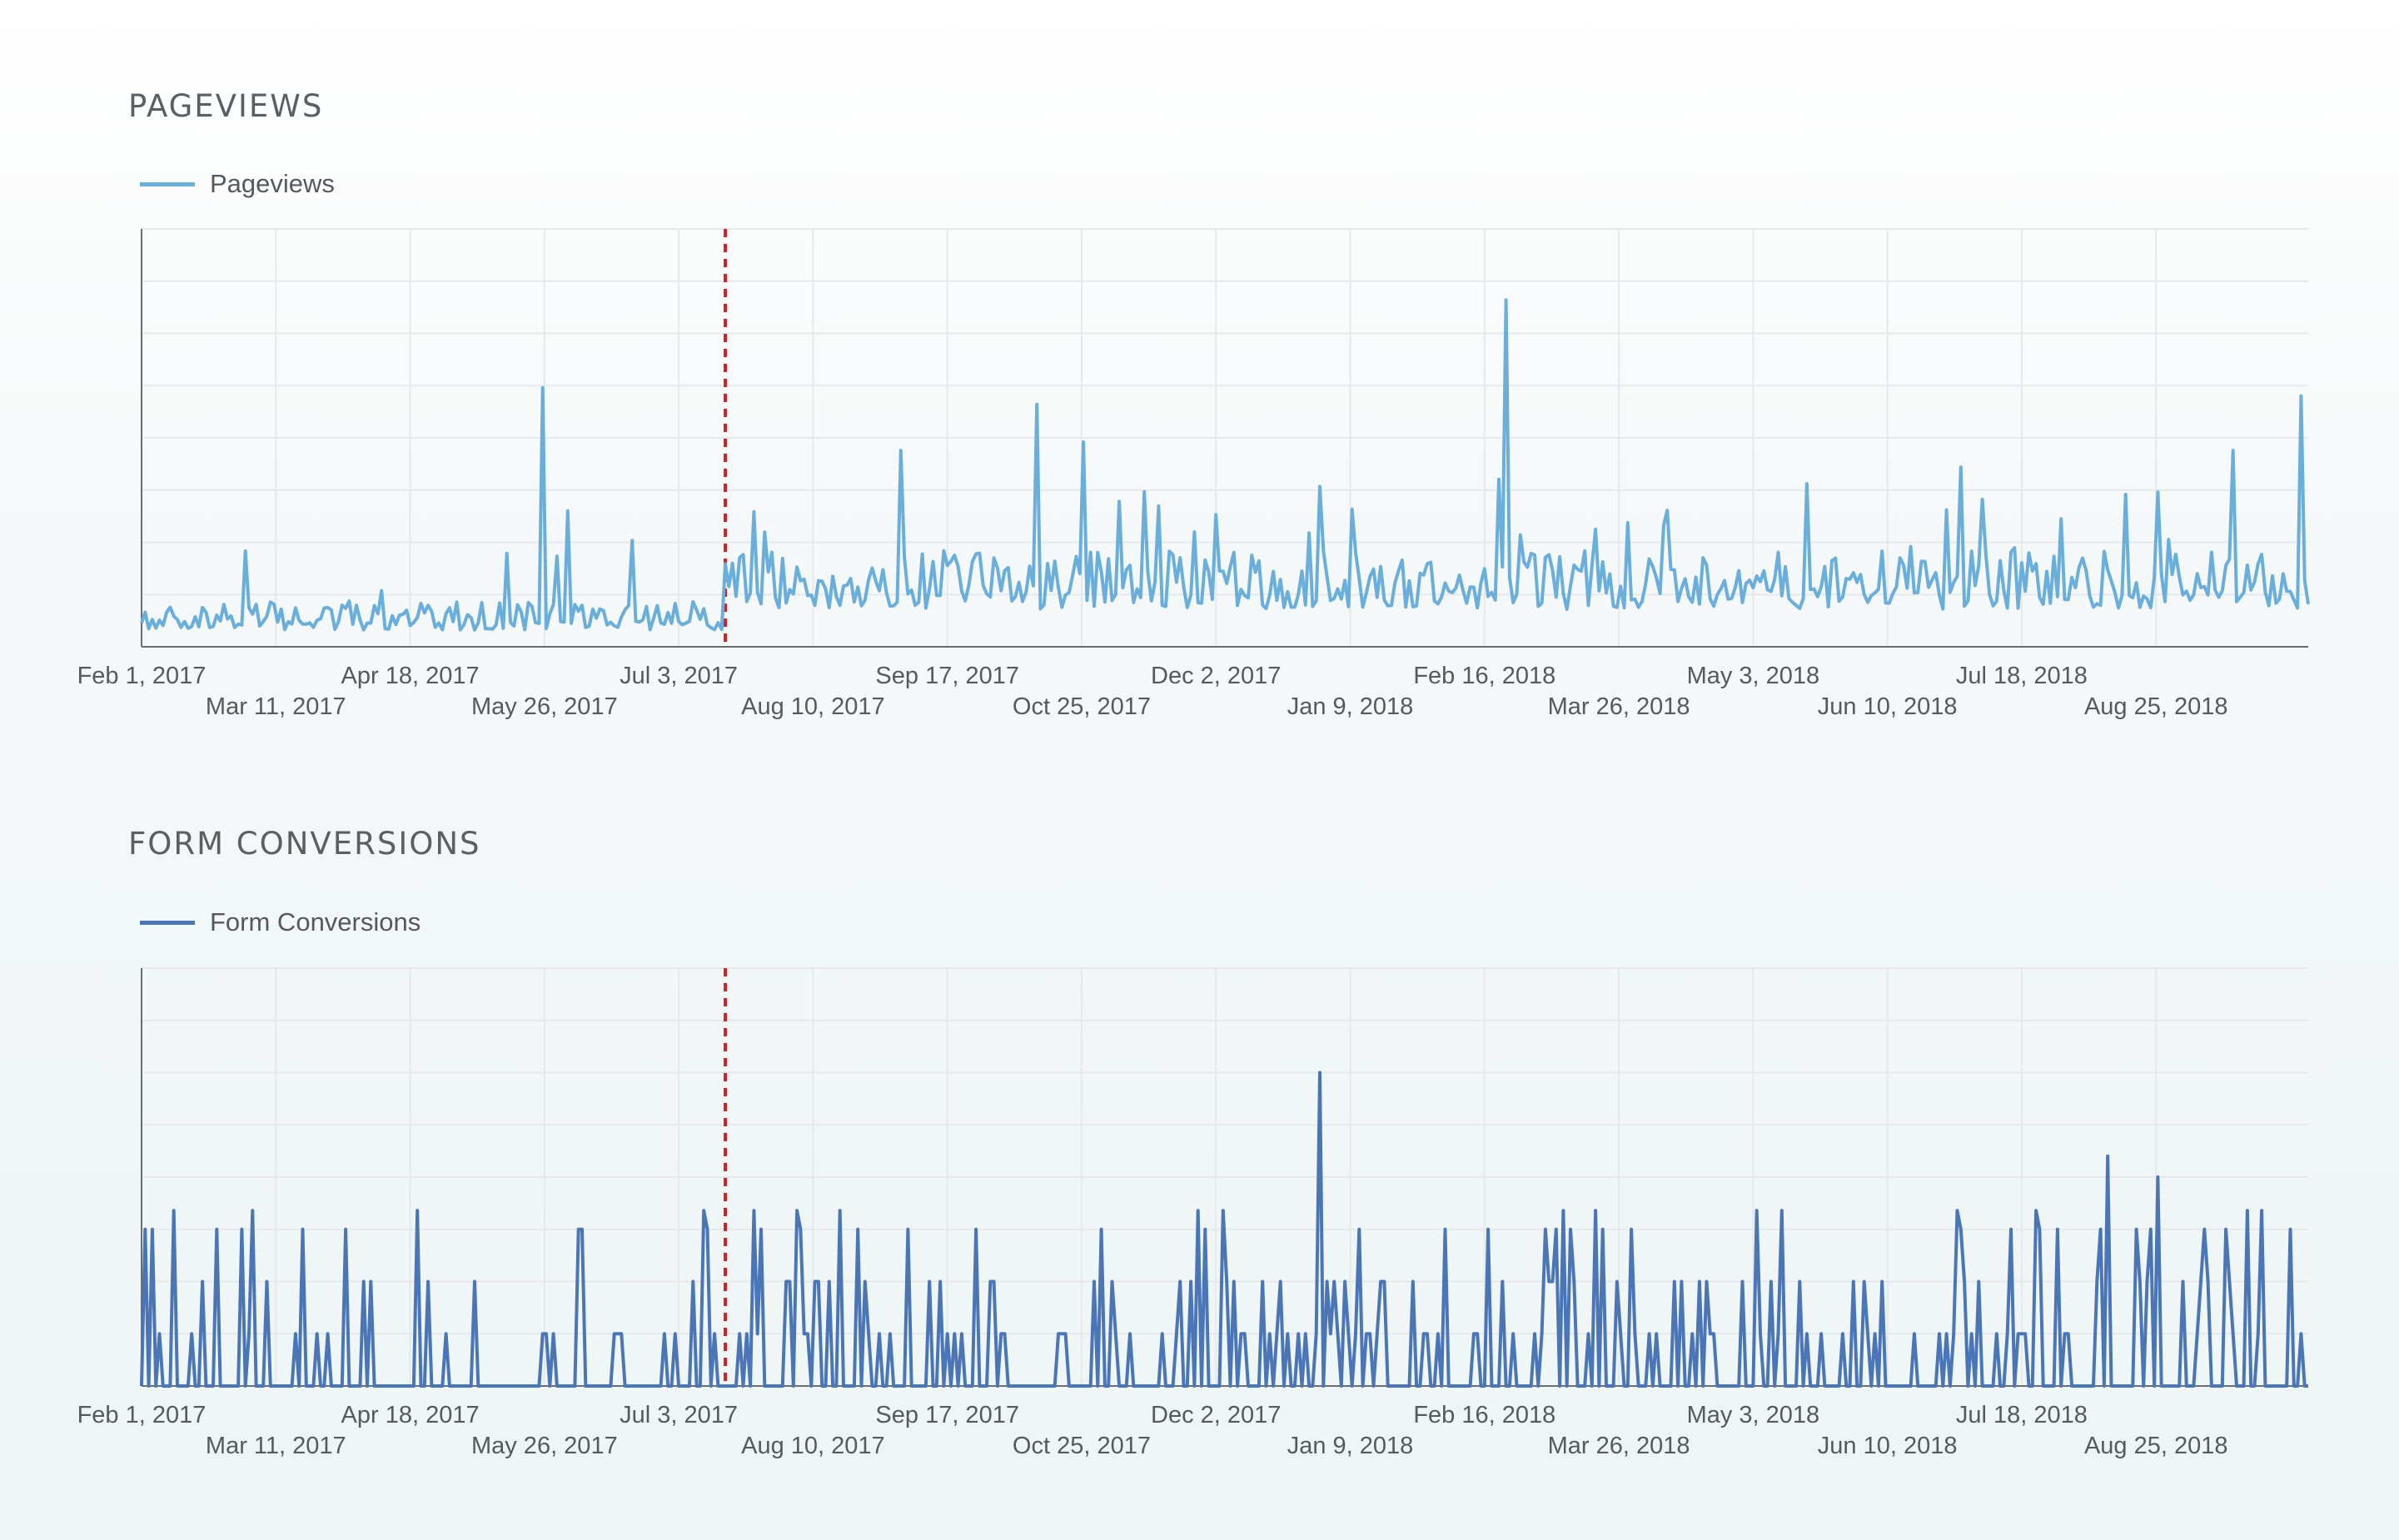 This screenshot has width=2399, height=1540. I want to click on chart-title: PAGEVIEWS, so click(226, 106).